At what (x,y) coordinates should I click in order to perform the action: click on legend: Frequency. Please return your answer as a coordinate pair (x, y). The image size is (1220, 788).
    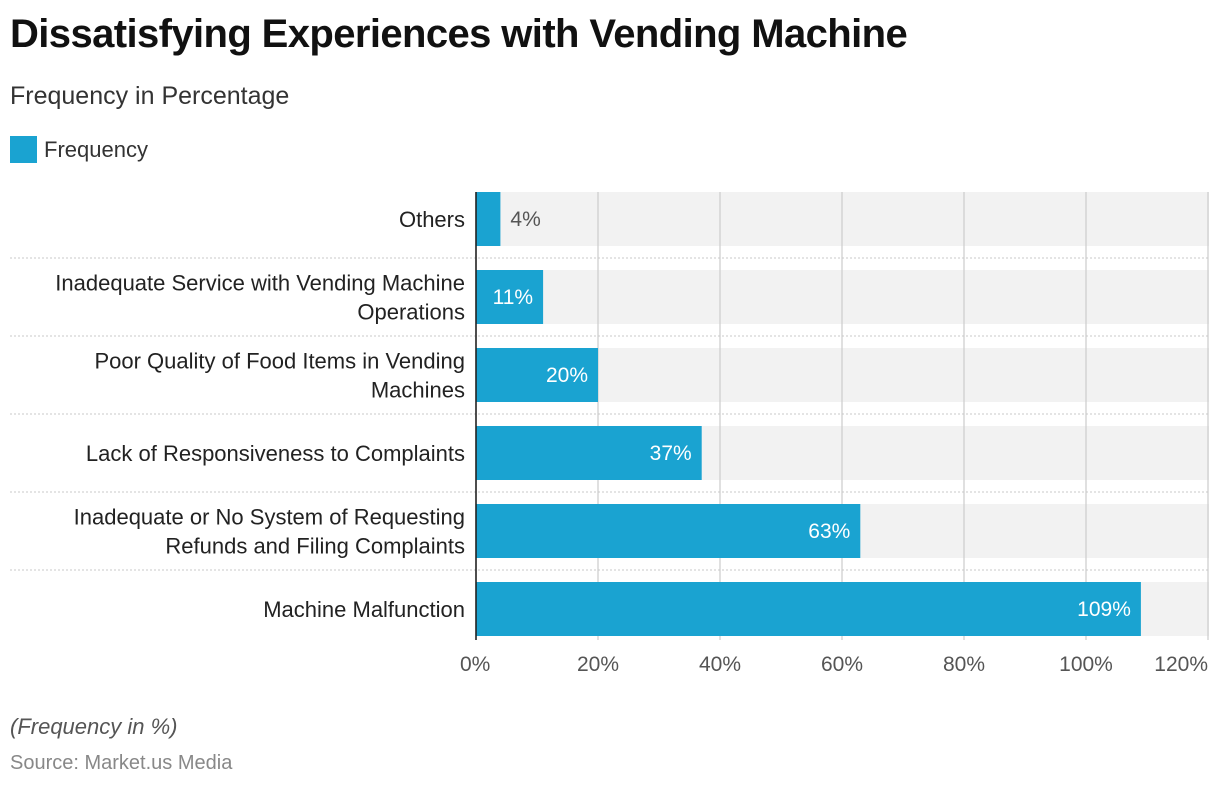
    Looking at the image, I should click on (79, 149).